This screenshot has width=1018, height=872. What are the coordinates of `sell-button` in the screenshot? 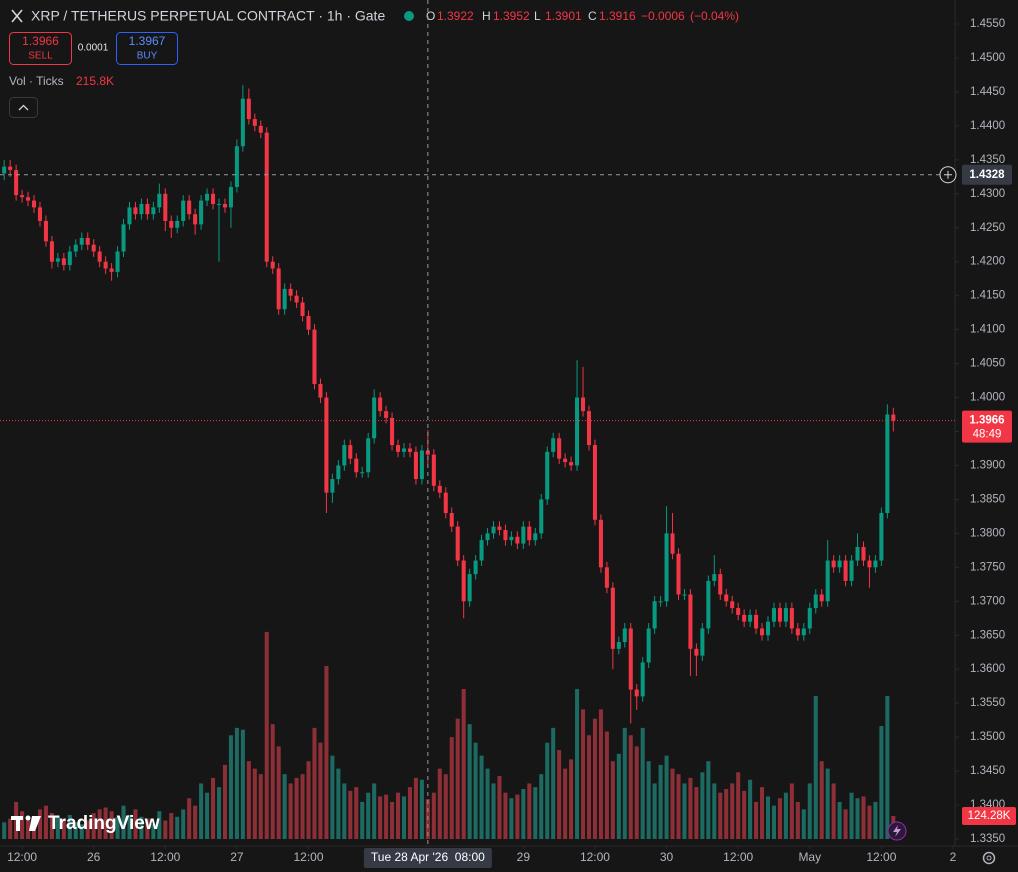 It's located at (40, 48).